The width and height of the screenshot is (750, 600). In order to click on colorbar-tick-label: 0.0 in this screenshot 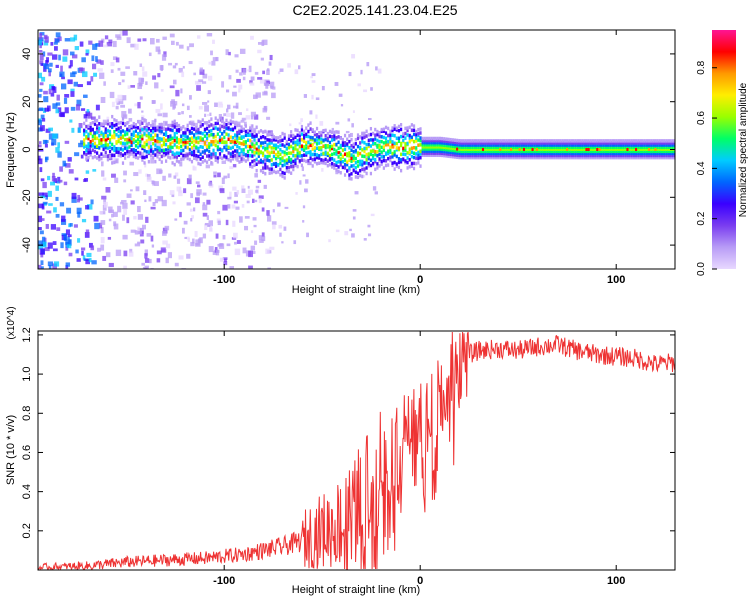, I will do `click(701, 269)`.